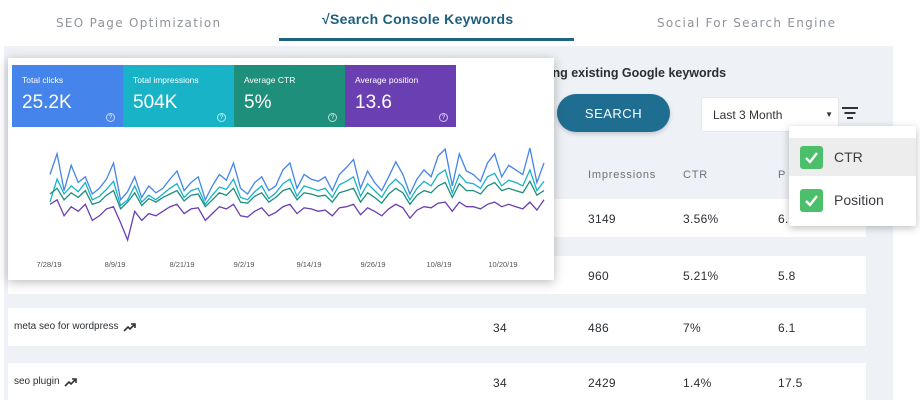 The height and width of the screenshot is (403, 920). Describe the element at coordinates (602, 219) in the screenshot. I see `impressions-cell: 3149` at that location.